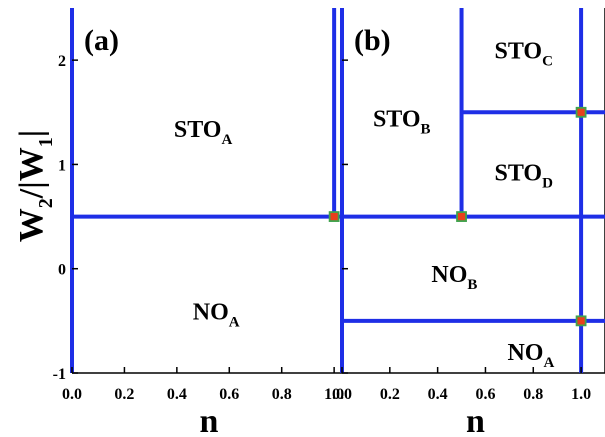  Describe the element at coordinates (216, 314) in the screenshot. I see `panel-a-region-no-a: NOA` at that location.